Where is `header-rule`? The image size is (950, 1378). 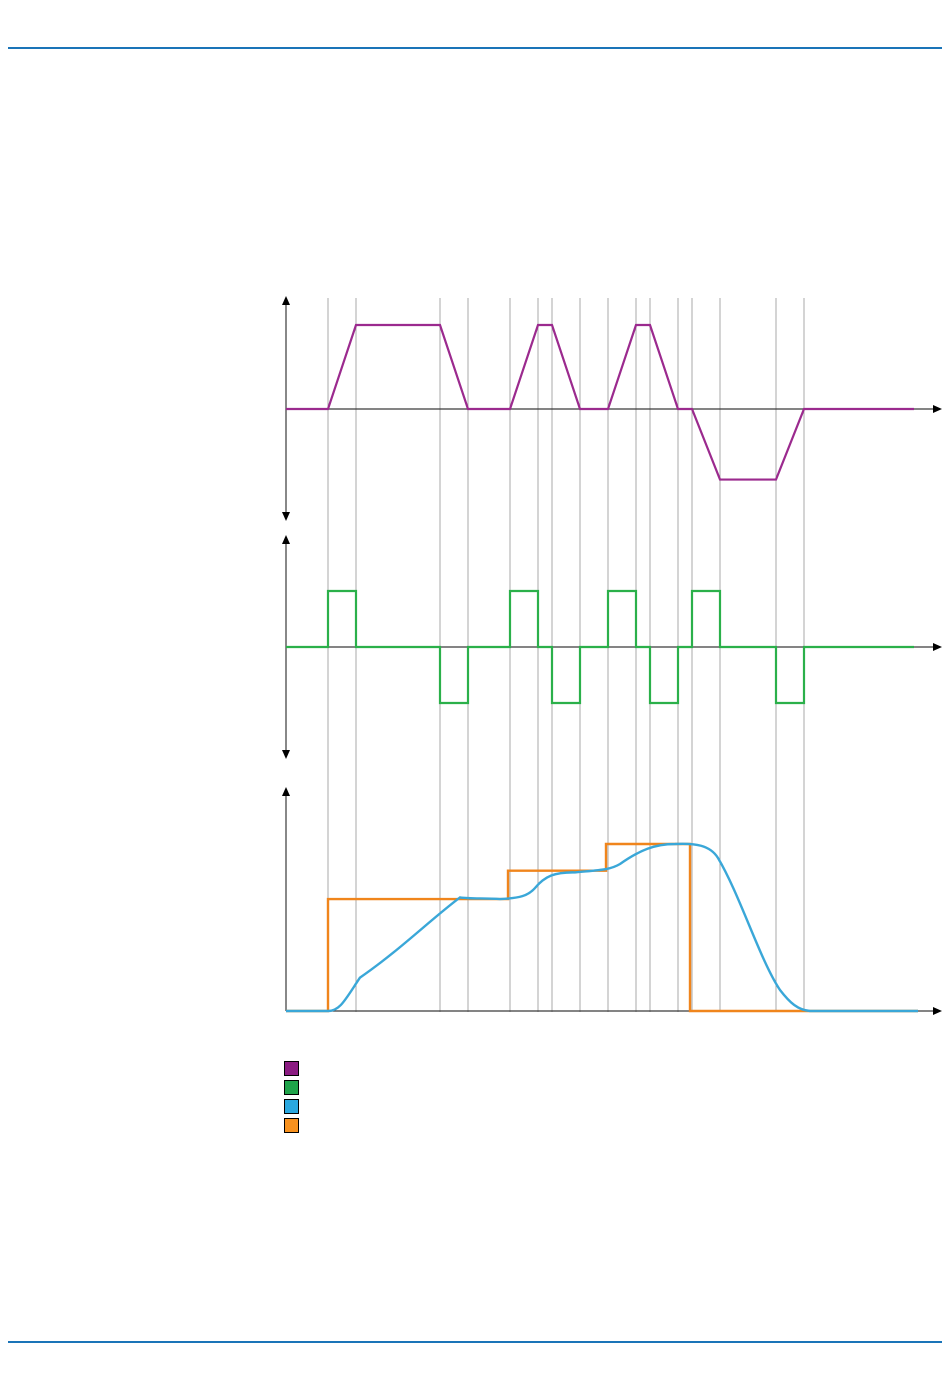
header-rule is located at coordinates (475, 48).